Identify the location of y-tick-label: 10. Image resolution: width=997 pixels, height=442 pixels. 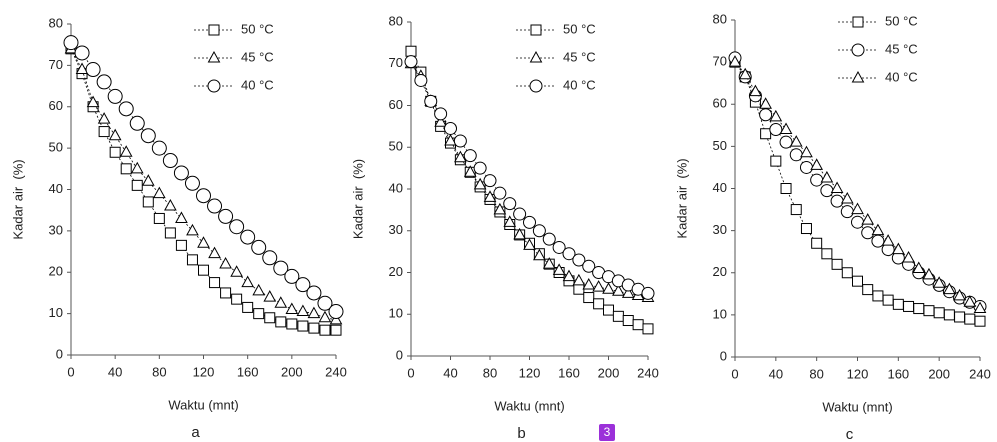
(56, 312).